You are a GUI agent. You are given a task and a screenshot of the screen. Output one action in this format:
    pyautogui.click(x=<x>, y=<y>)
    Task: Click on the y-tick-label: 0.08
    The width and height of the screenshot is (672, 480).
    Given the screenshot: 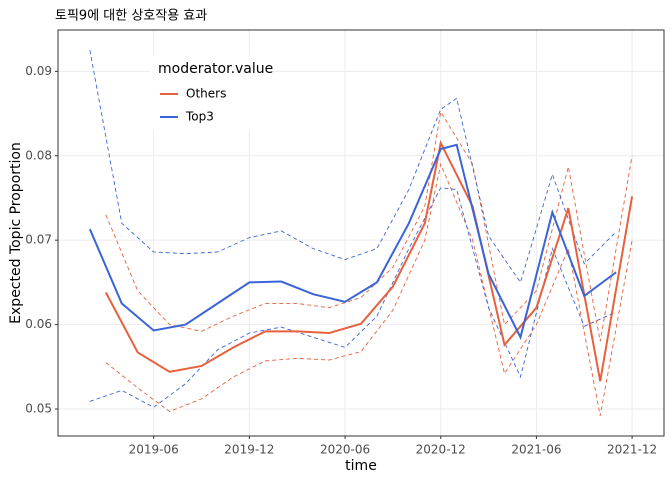 What is the action you would take?
    pyautogui.click(x=38, y=155)
    